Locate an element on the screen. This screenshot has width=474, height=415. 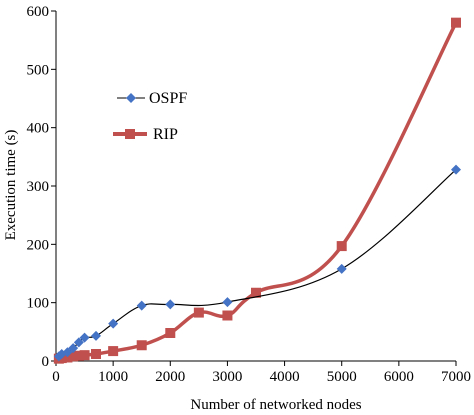
legend-rip-marker is located at coordinates (130, 134).